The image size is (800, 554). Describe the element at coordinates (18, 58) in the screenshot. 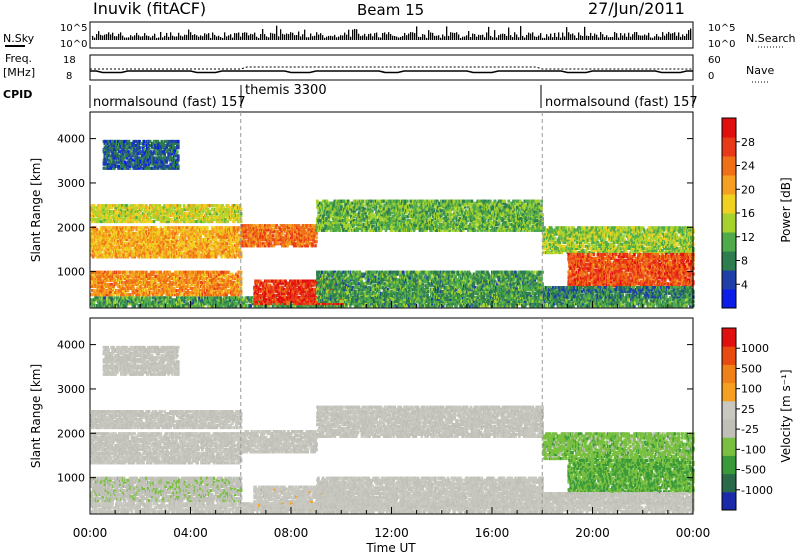

I see `freq-label: Freq.` at that location.